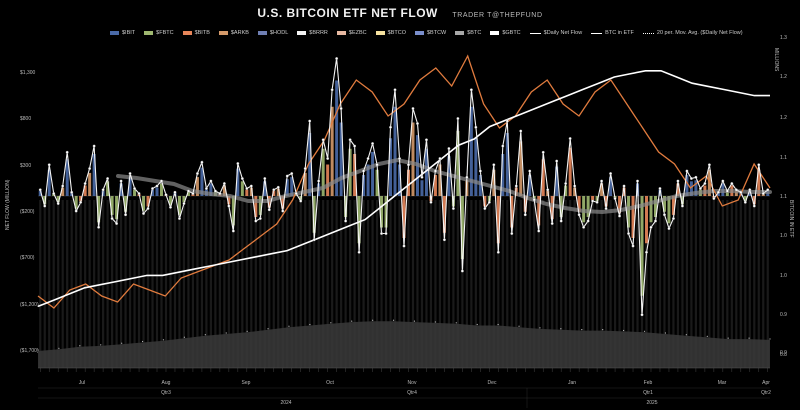 Image resolution: width=800 pixels, height=410 pixels. Describe the element at coordinates (783, 77) in the screenshot. I see `y-tick-right: 1.2` at that location.